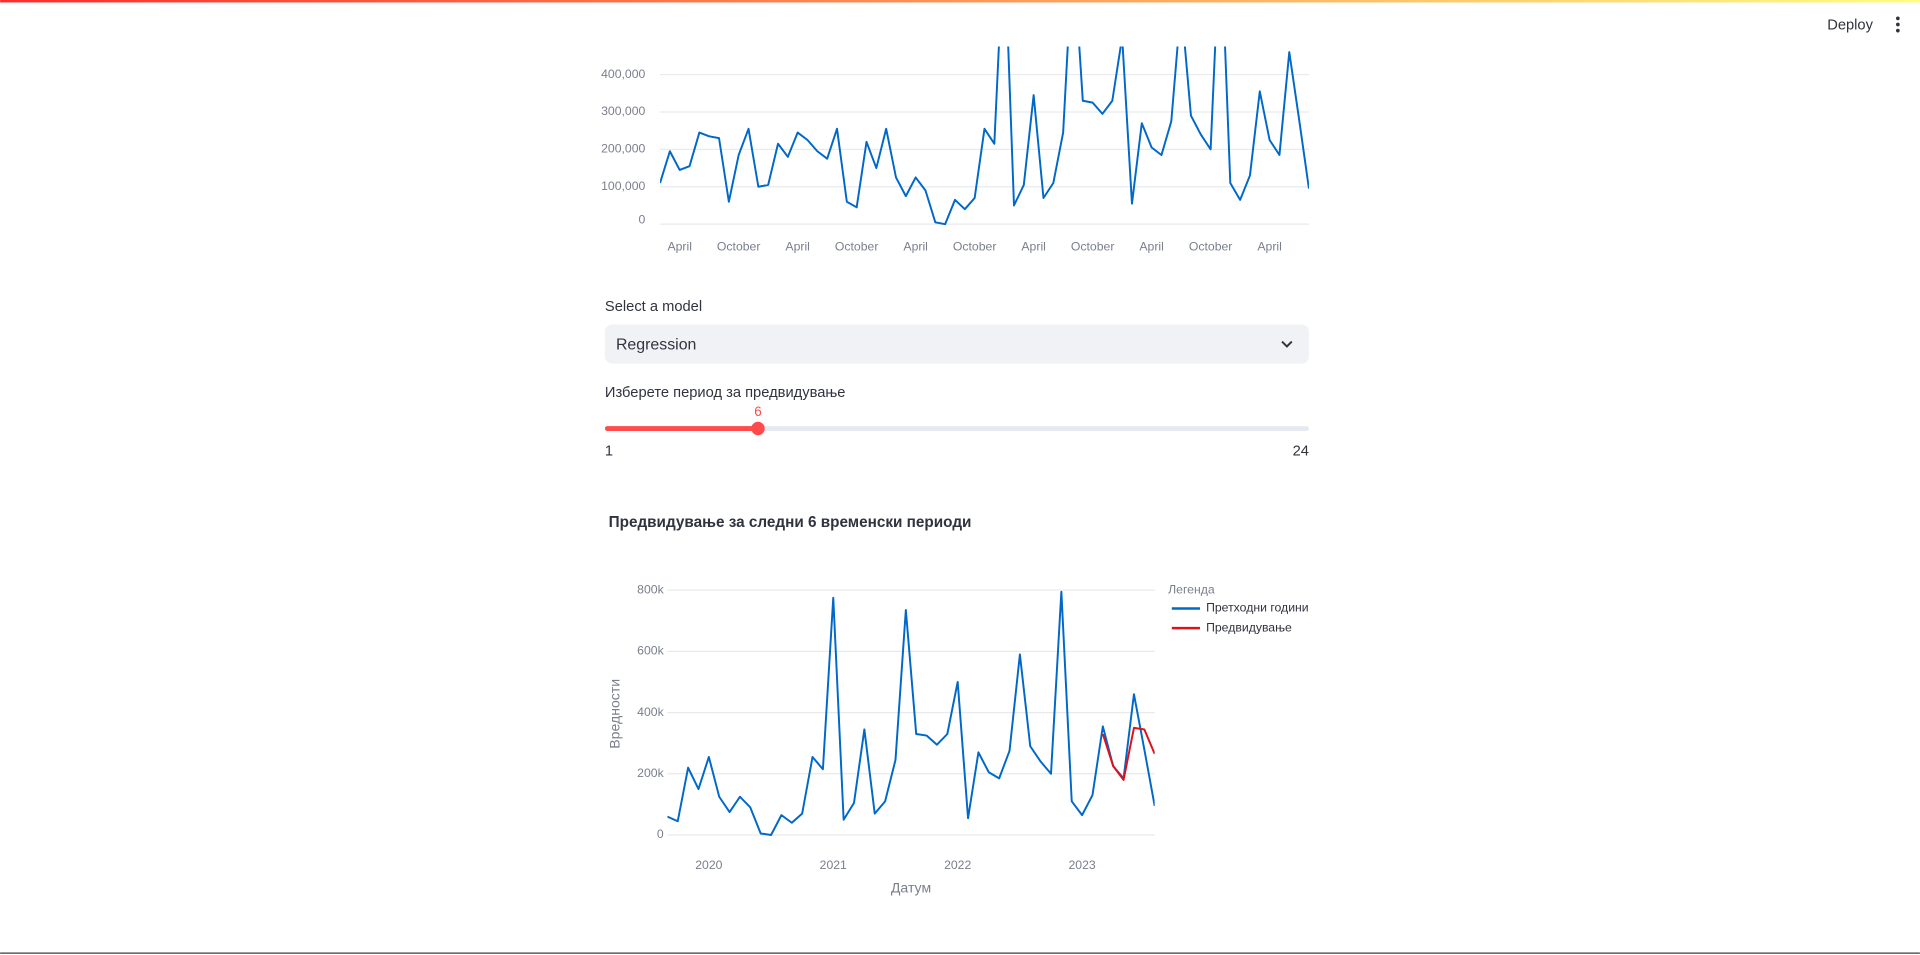 The image size is (1920, 955). Describe the element at coordinates (650, 773) in the screenshot. I see `y-tick-label: 200k` at that location.